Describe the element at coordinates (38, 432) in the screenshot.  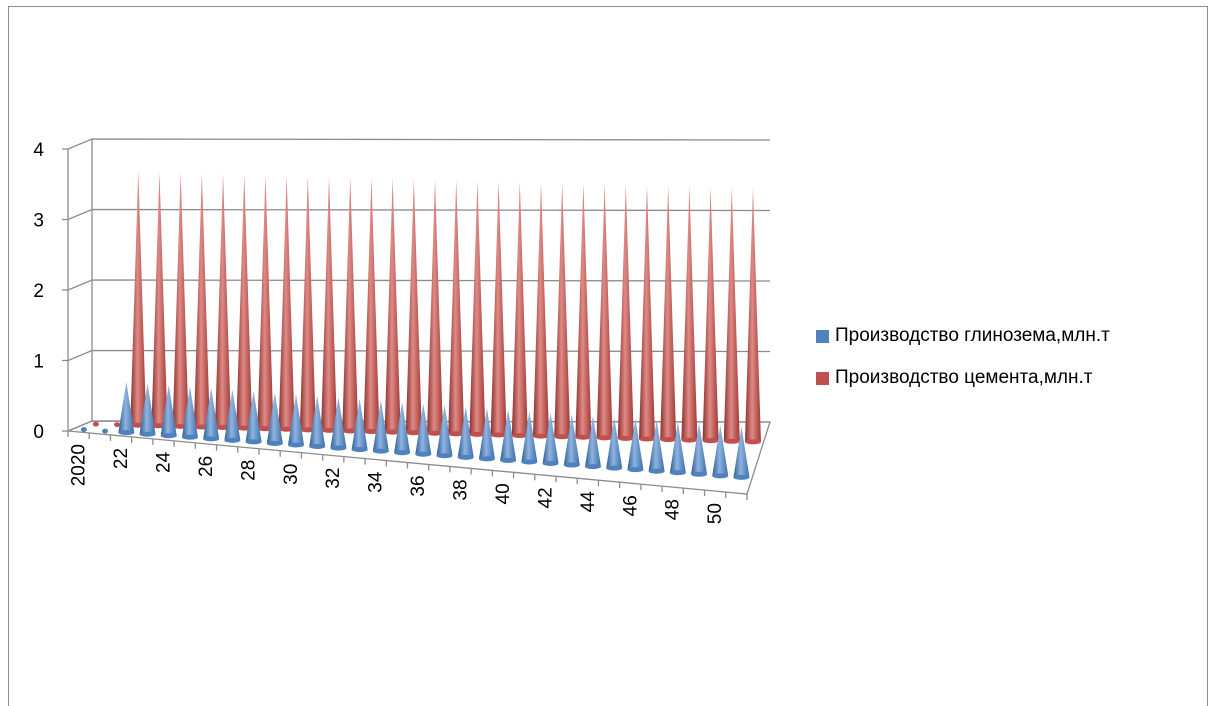
I see `y-tick-label: 0` at that location.